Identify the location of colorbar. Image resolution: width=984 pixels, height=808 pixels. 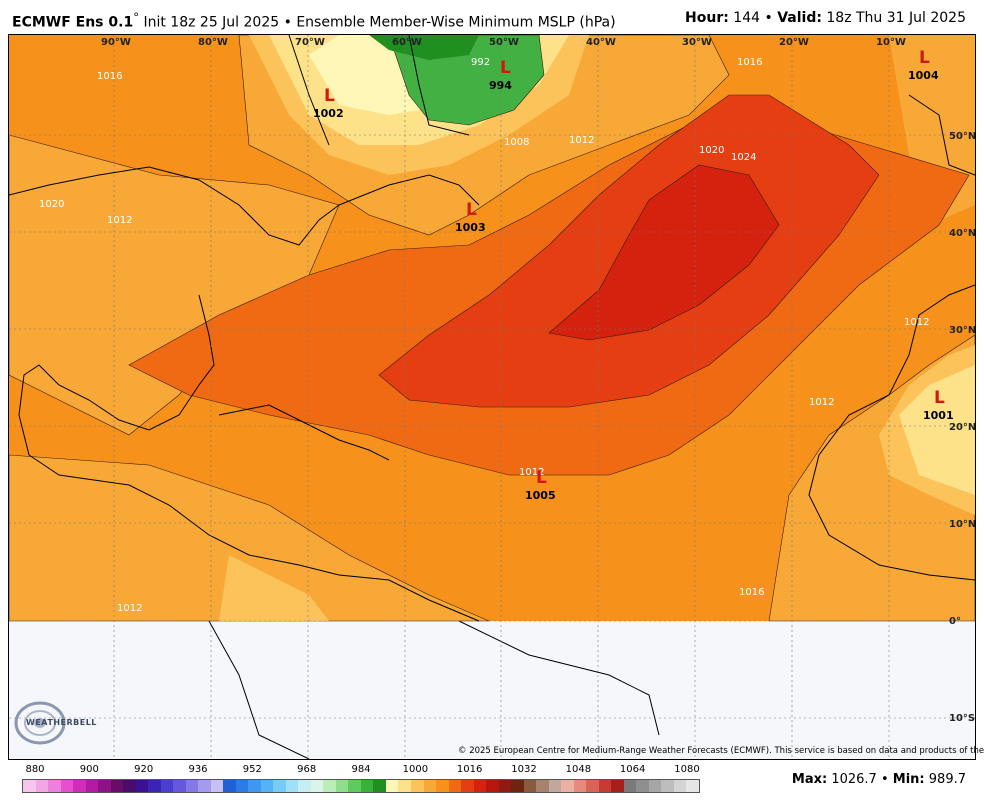
(361, 786).